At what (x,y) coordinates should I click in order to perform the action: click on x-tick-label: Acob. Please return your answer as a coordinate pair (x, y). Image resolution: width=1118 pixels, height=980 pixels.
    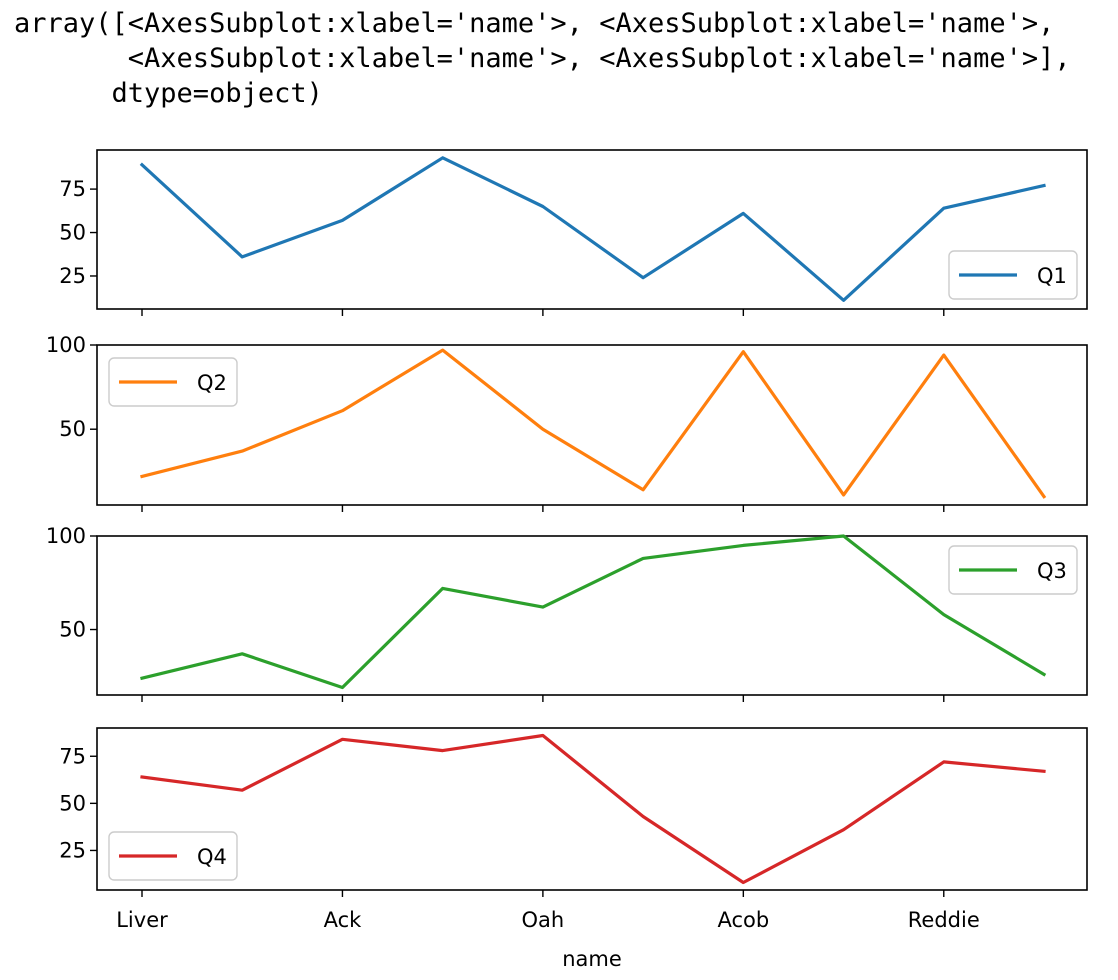
    Looking at the image, I should click on (743, 920).